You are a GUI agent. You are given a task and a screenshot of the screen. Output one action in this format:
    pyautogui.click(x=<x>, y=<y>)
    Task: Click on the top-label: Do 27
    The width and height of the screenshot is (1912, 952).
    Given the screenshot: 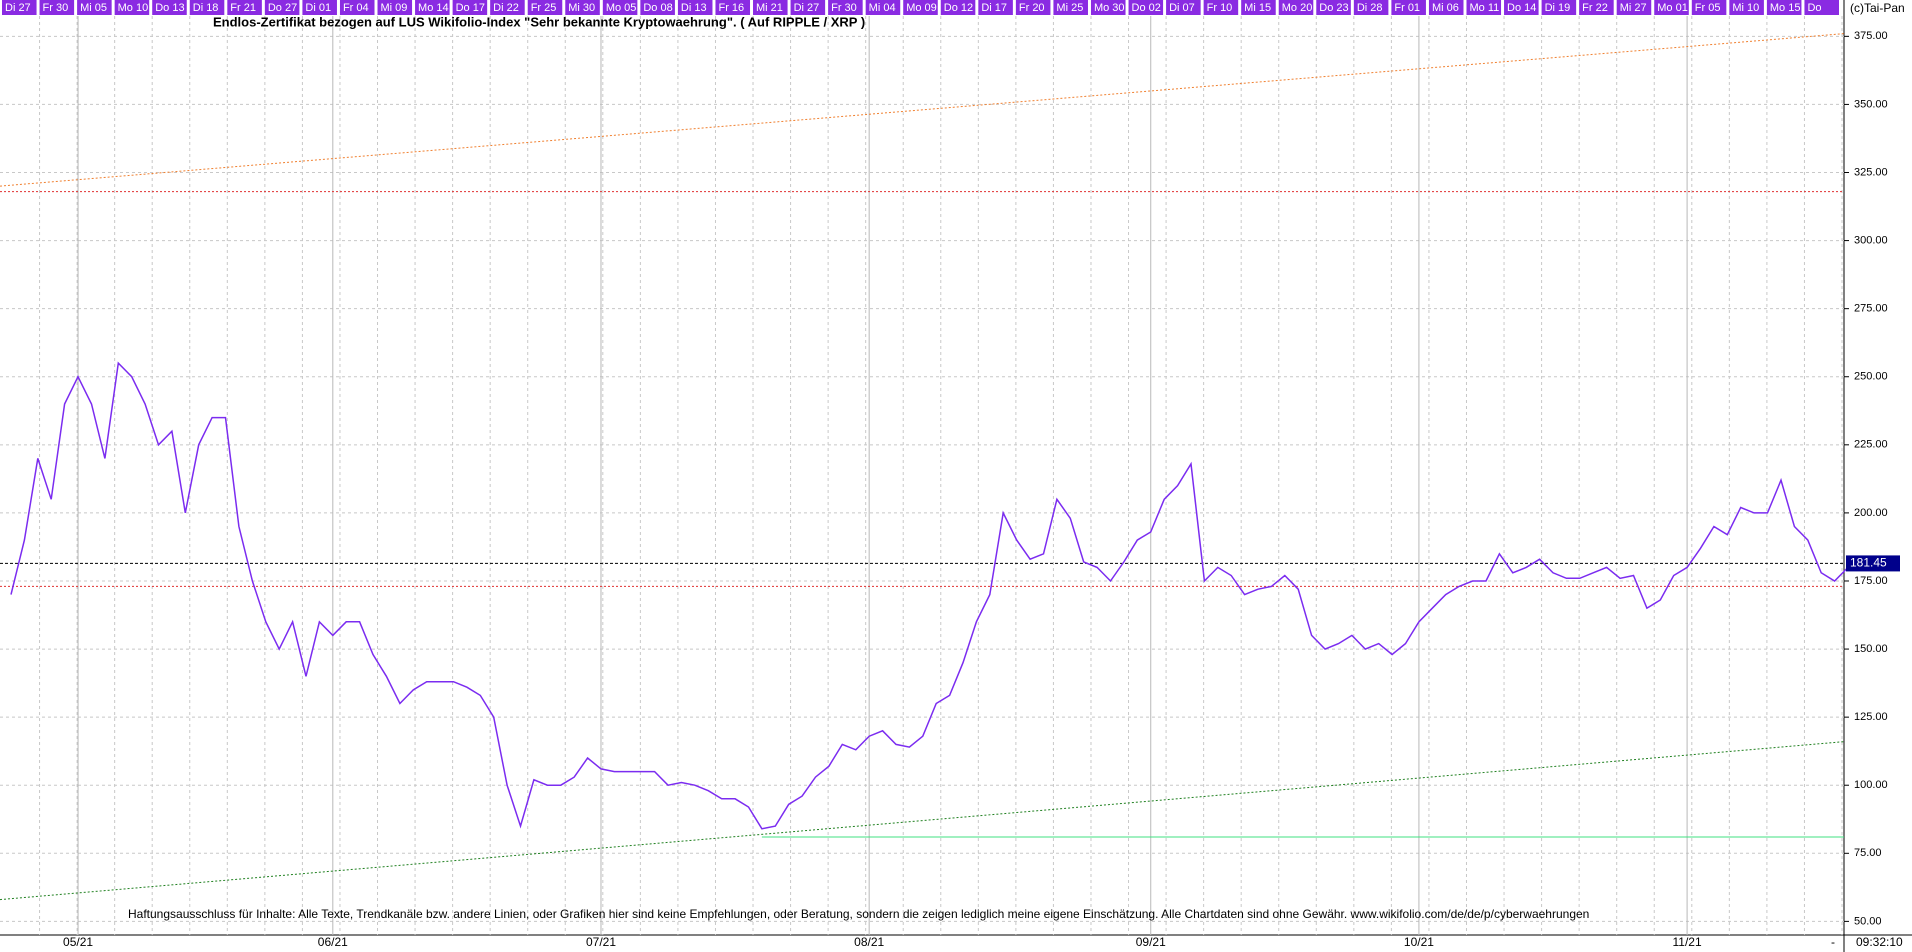 What is the action you would take?
    pyautogui.click(x=282, y=8)
    